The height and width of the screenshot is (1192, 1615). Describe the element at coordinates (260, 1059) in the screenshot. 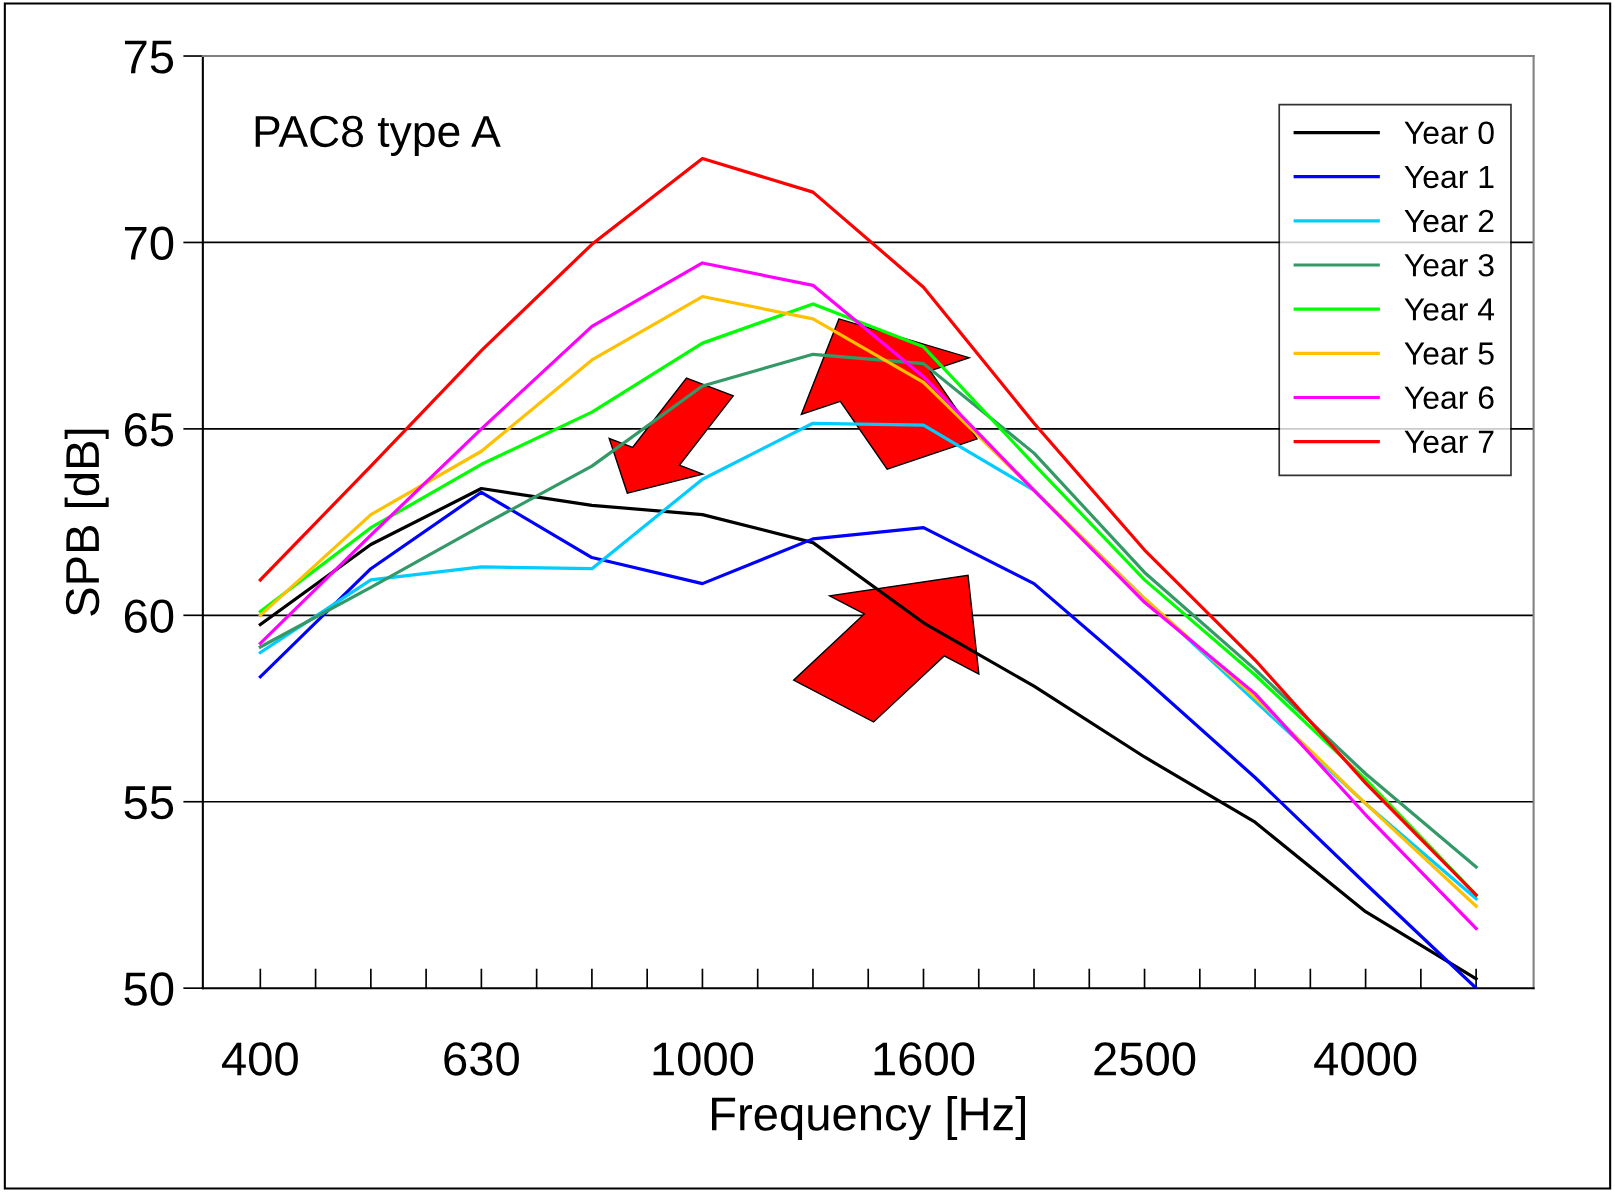

I see `x-tick-label: 400` at that location.